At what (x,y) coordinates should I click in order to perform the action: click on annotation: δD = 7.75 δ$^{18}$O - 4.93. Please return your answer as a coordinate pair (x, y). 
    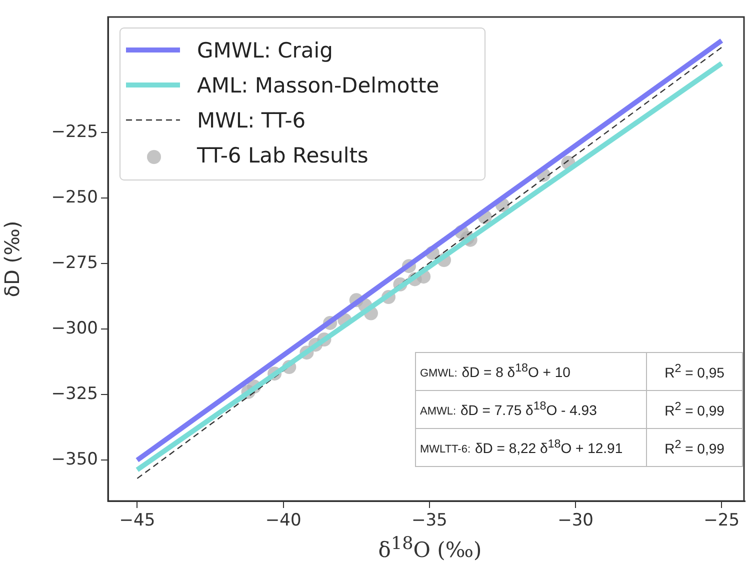
    Looking at the image, I should click on (528, 408).